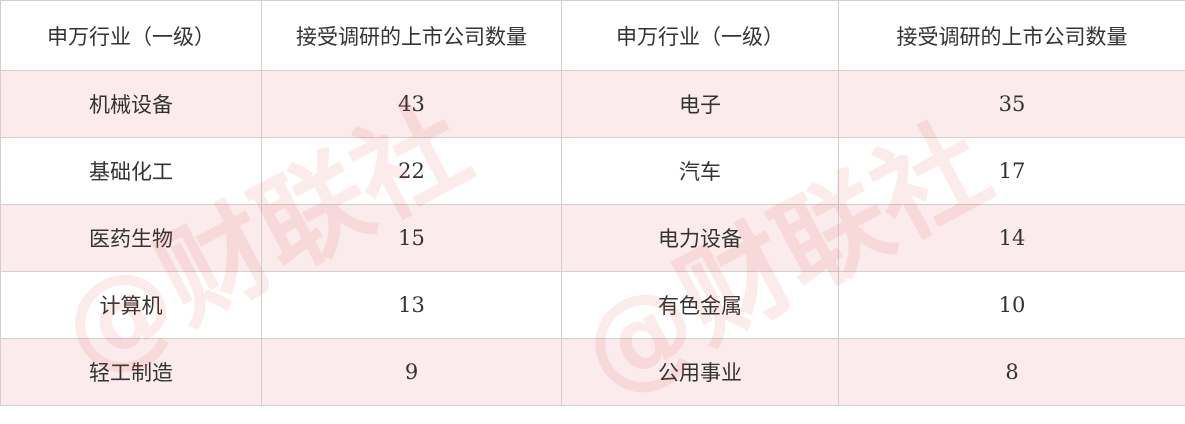 Image resolution: width=1185 pixels, height=424 pixels. I want to click on count-cell: 17, so click(1012, 171).